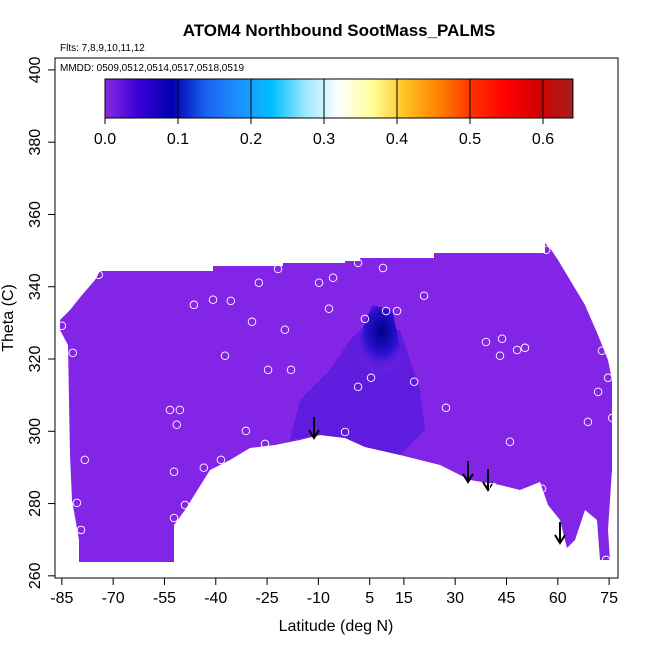  I want to click on x-tick-label: 45, so click(507, 598).